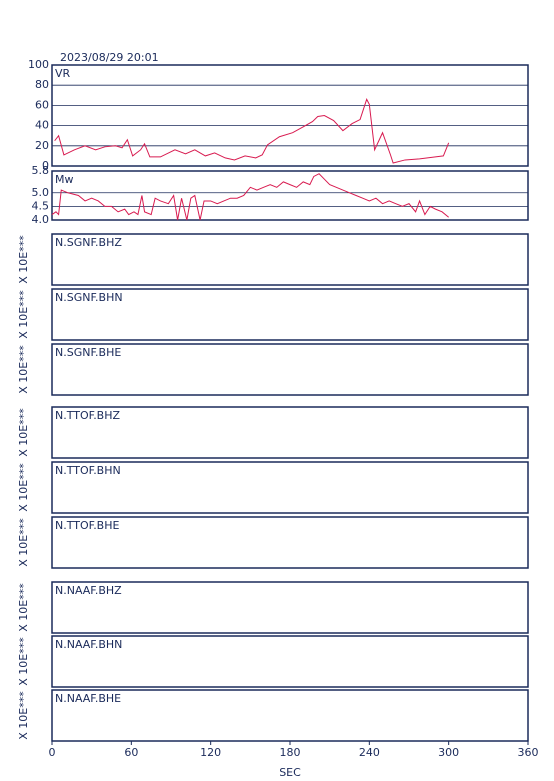 This screenshot has width=554, height=781. What do you see at coordinates (210, 752) in the screenshot?
I see `x-tick-label: 120` at bounding box center [210, 752].